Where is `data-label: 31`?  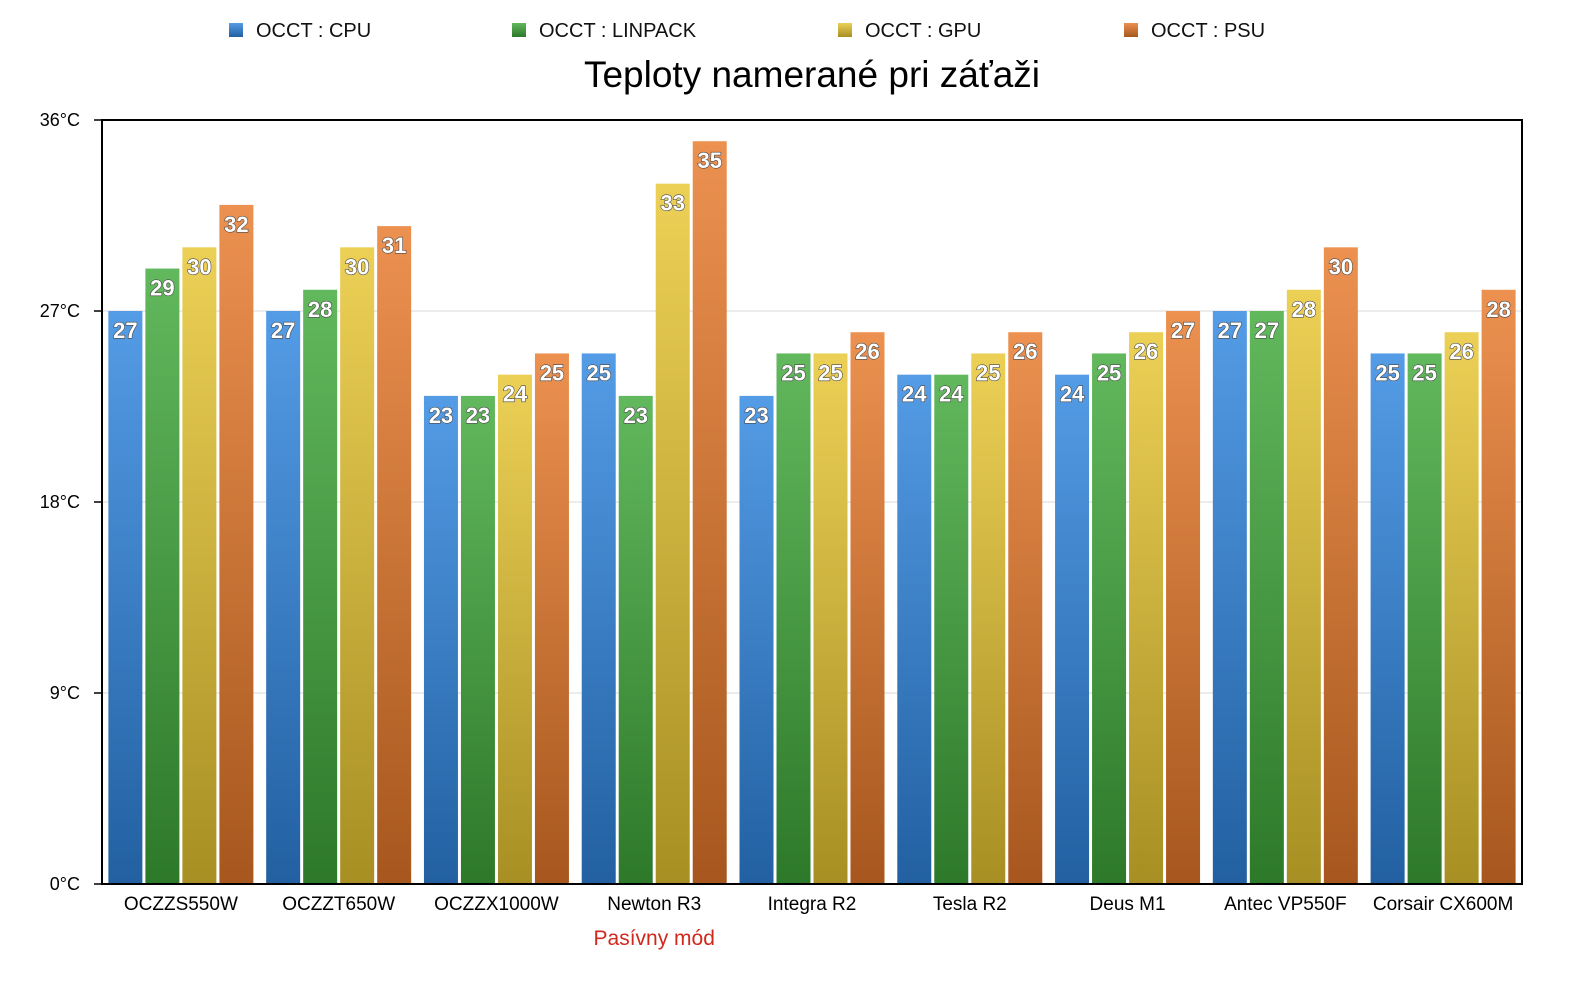 data-label: 31 is located at coordinates (394, 245).